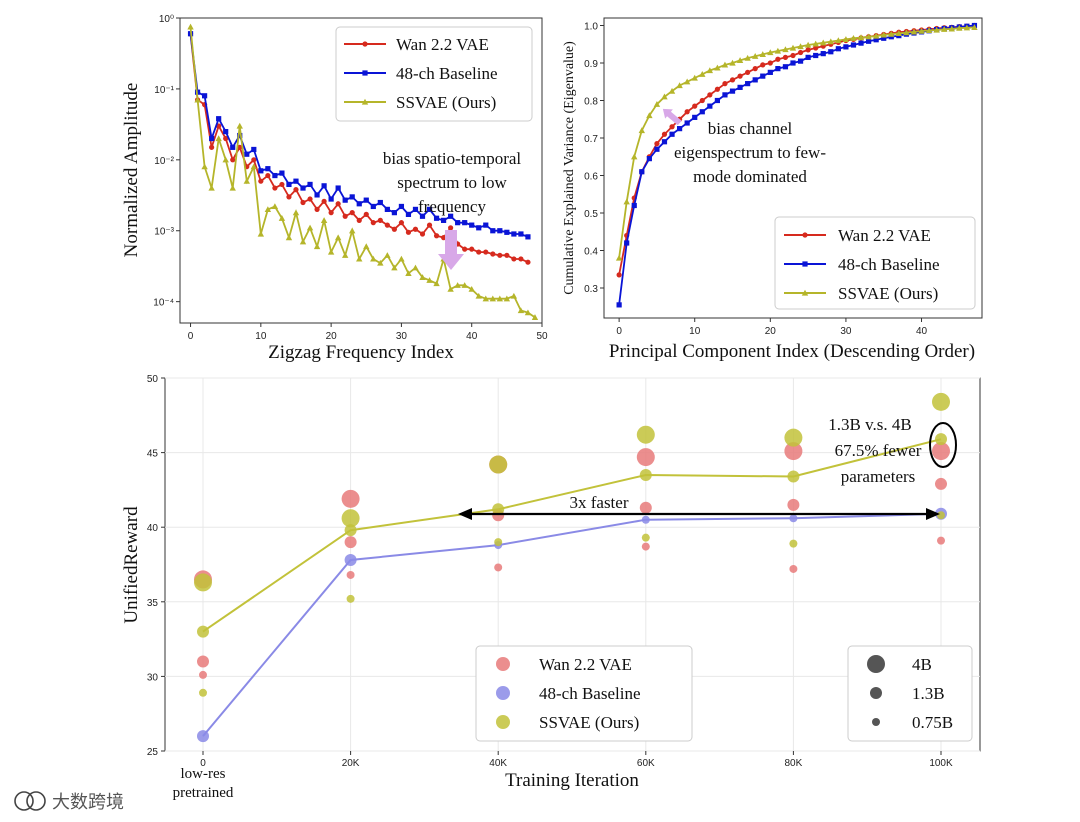  Describe the element at coordinates (598, 502) in the screenshot. I see `speedup-label: 3x faster` at that location.